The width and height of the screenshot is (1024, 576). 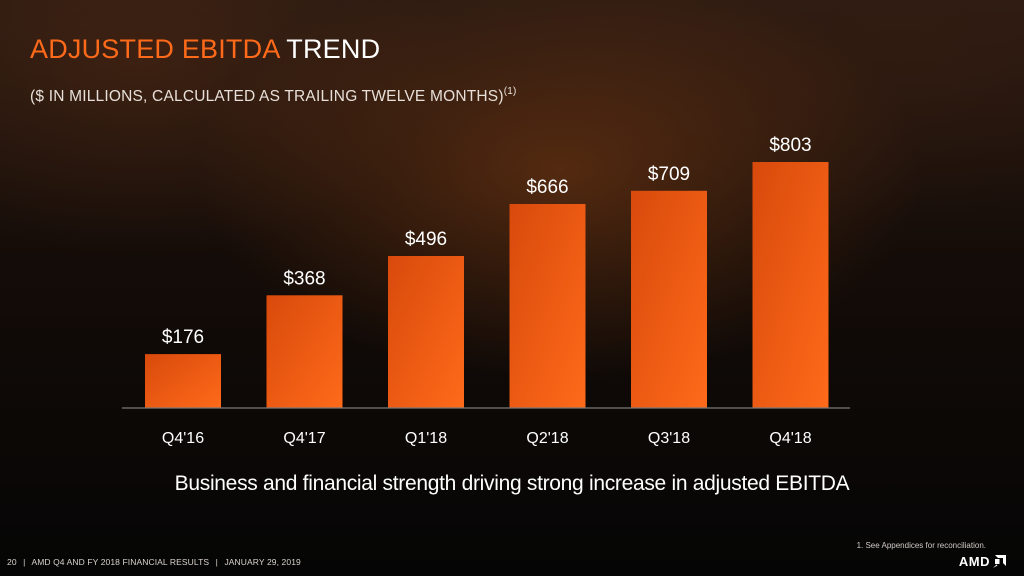 I want to click on x-tick-label: Q4'16, so click(x=183, y=438).